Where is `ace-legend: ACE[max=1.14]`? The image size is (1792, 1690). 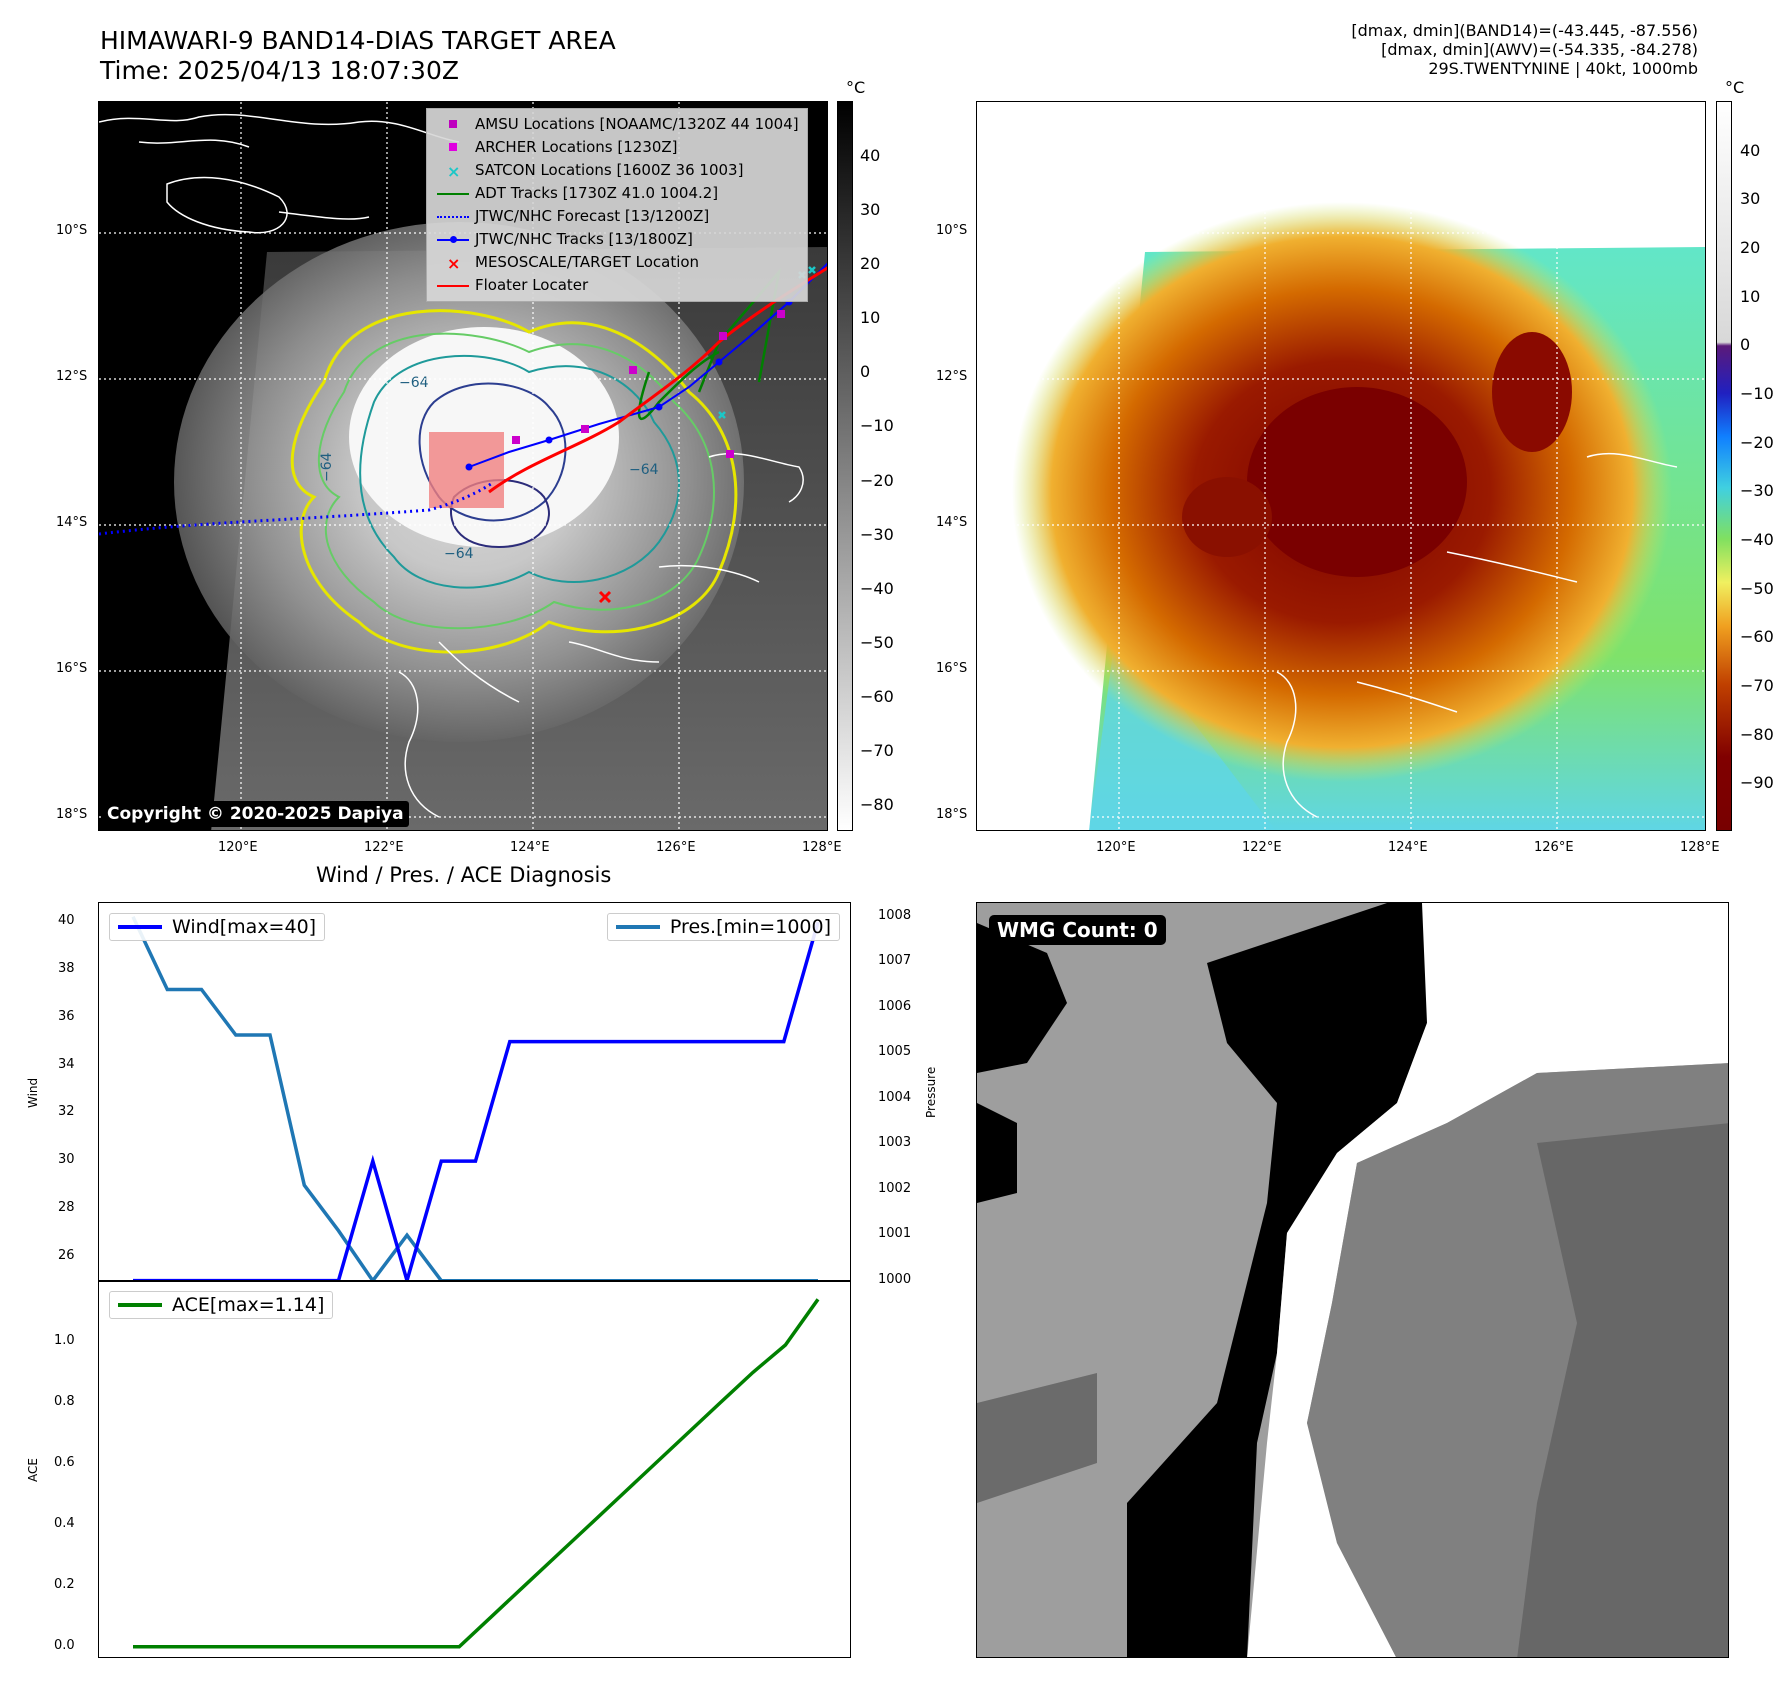
ace-legend: ACE[max=1.14] is located at coordinates (221, 1305).